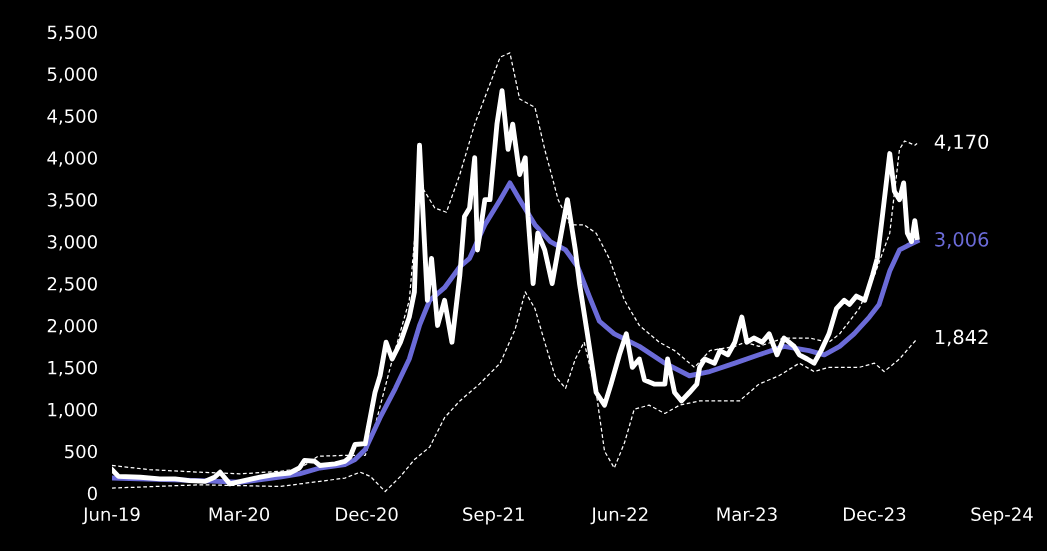 This screenshot has width=1047, height=551. Describe the element at coordinates (961, 338) in the screenshot. I see `annotation: 1,842` at that location.